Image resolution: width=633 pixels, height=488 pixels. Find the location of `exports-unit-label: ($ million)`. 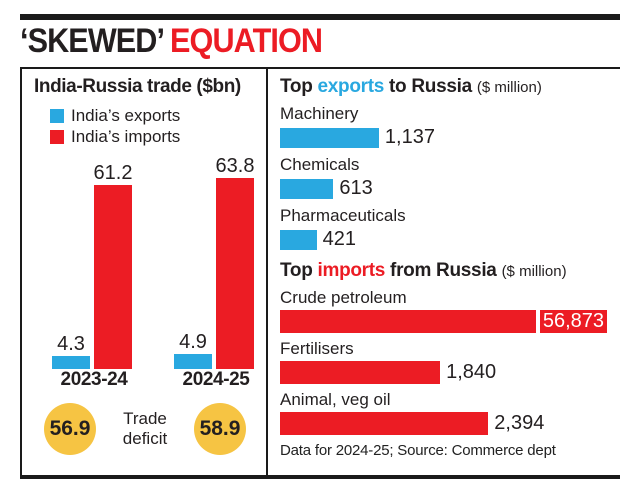

exports-unit-label: ($ million) is located at coordinates (509, 87).